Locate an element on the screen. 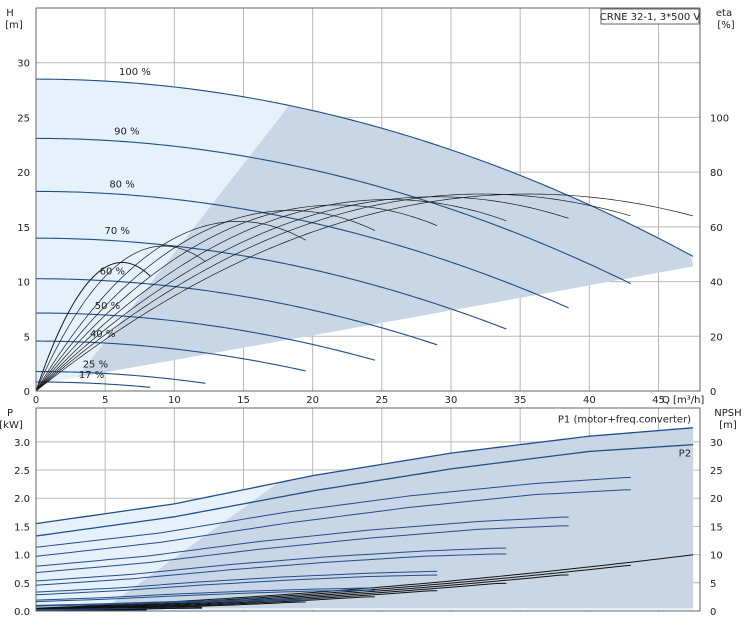  x-tick-label-0: 0 is located at coordinates (36, 400).